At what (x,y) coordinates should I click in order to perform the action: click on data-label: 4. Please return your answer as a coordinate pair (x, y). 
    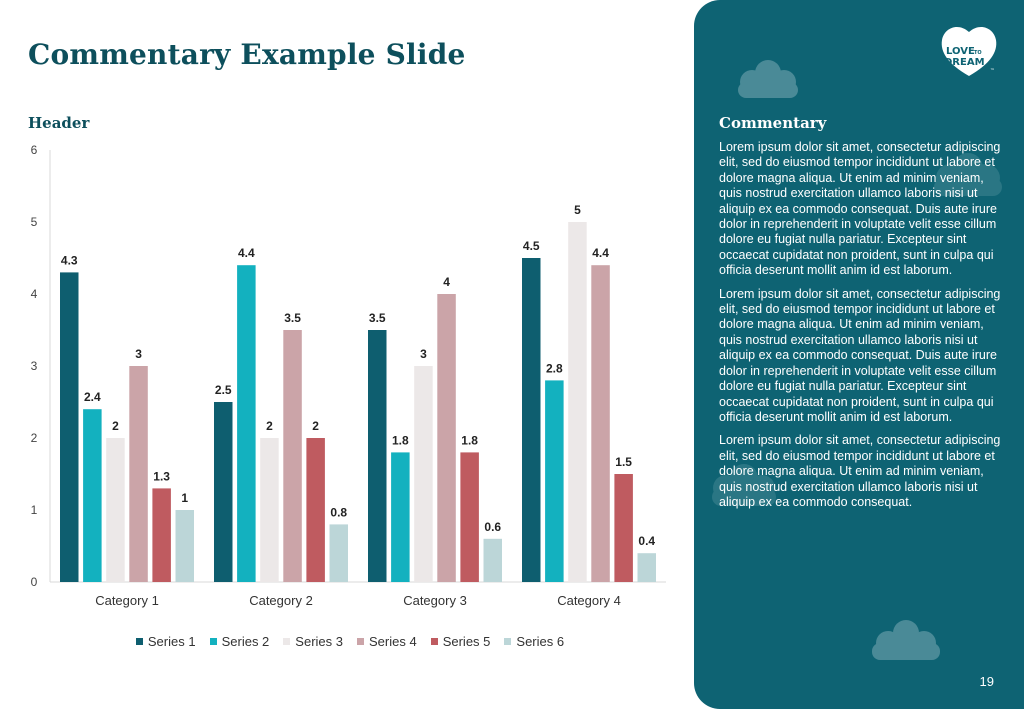
    Looking at the image, I should click on (446, 282).